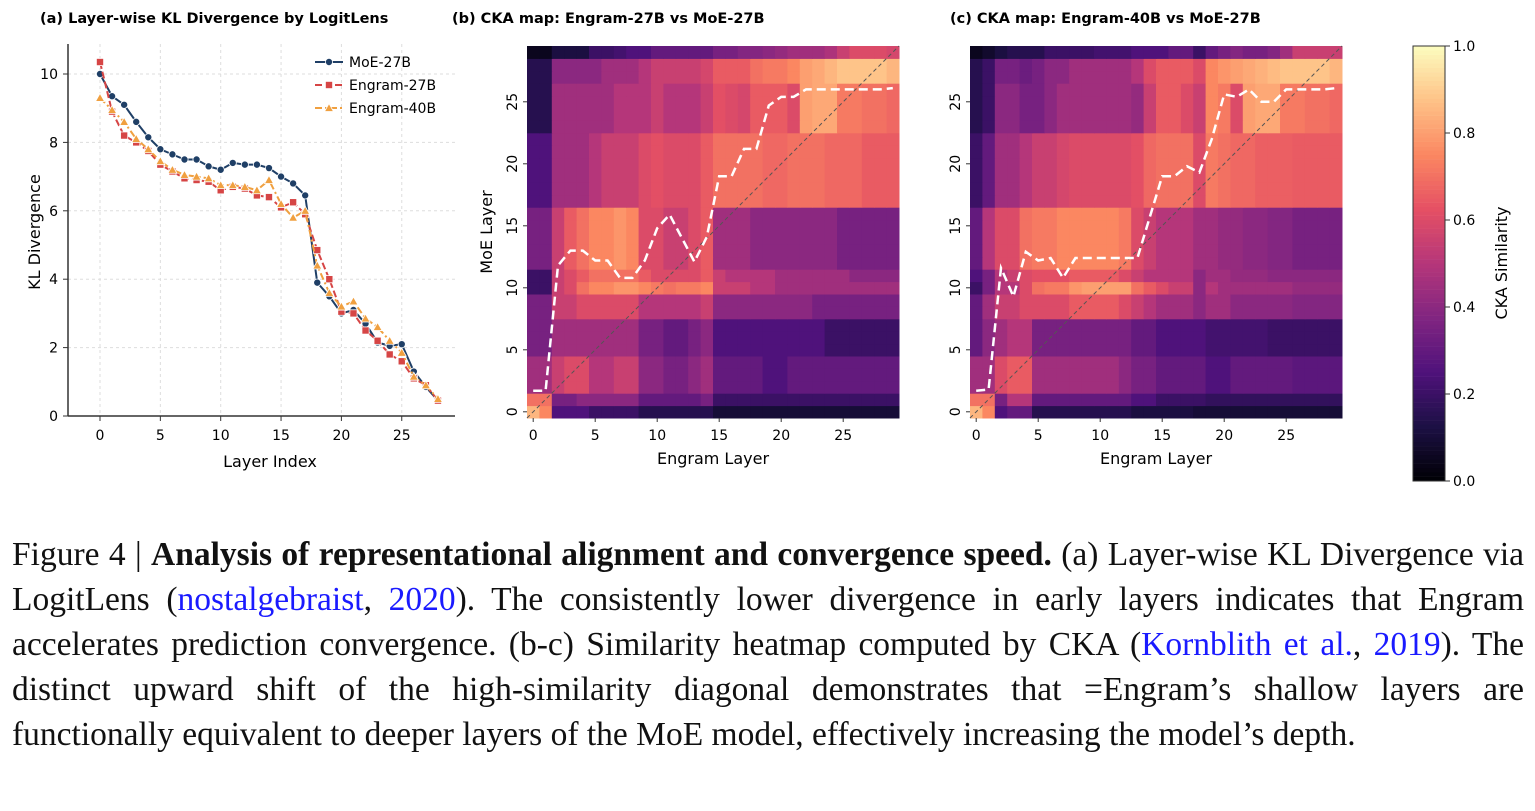 This screenshot has height=811, width=1535. Describe the element at coordinates (392, 109) in the screenshot. I see `legend-label: Engram-40B` at that location.